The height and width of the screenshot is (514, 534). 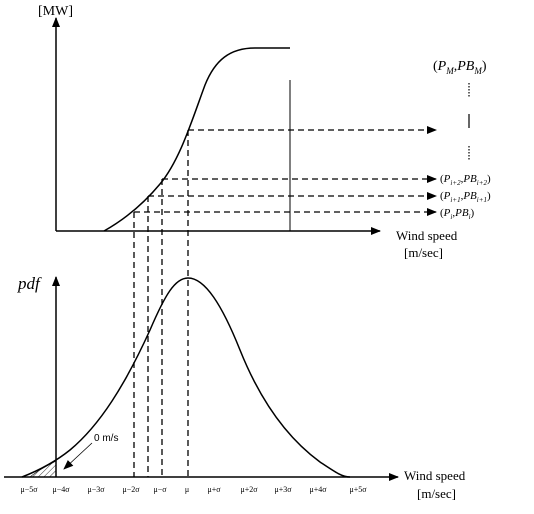 I want to click on tick-label: μ+4σ, so click(x=318, y=489).